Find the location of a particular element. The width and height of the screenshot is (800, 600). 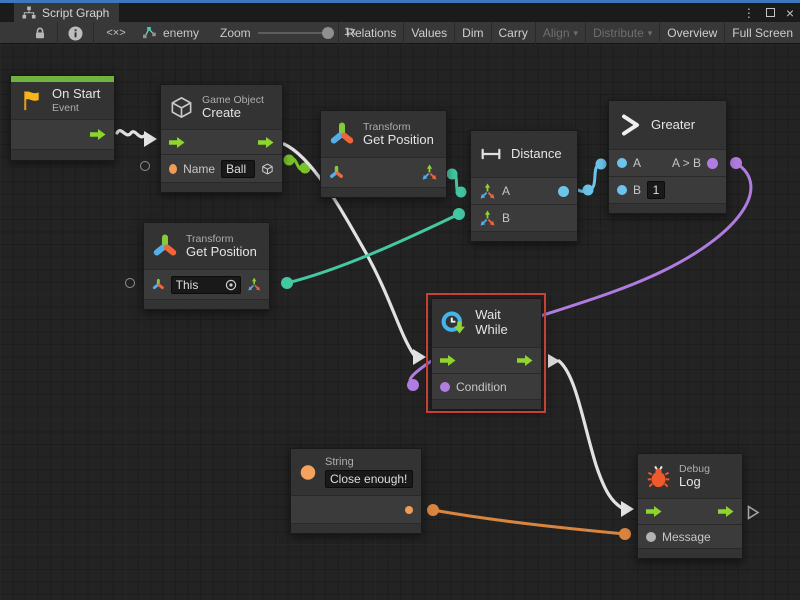

port-a-label: A is located at coordinates (637, 163).